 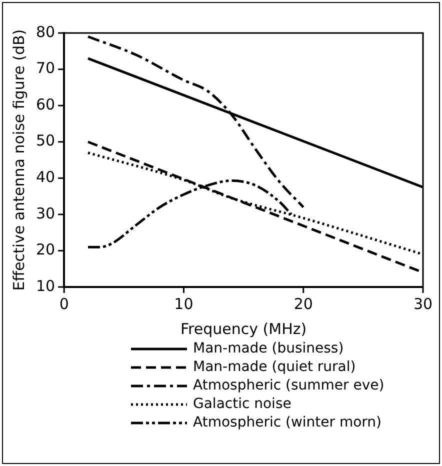 What do you see at coordinates (287, 422) in the screenshot?
I see `legend-label: Atmospheric (winter morn)` at bounding box center [287, 422].